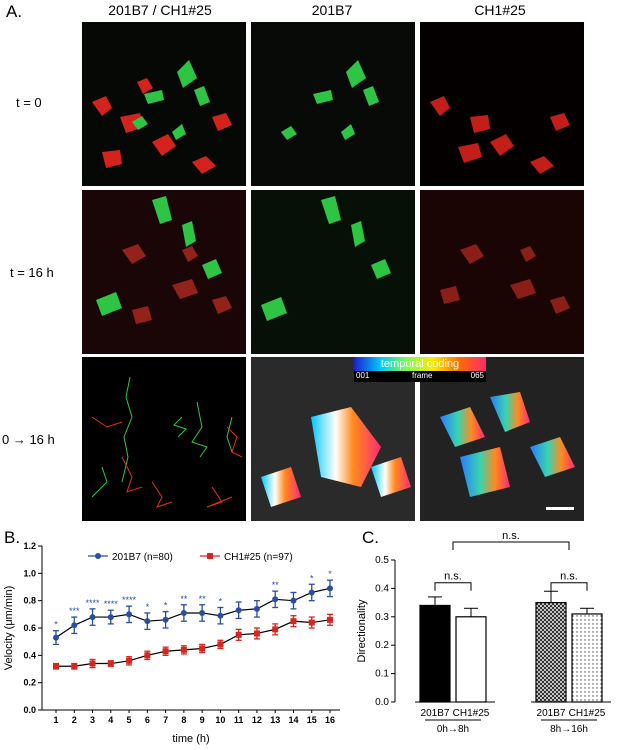  What do you see at coordinates (239, 720) in the screenshot?
I see `x-tick-label: 11` at bounding box center [239, 720].